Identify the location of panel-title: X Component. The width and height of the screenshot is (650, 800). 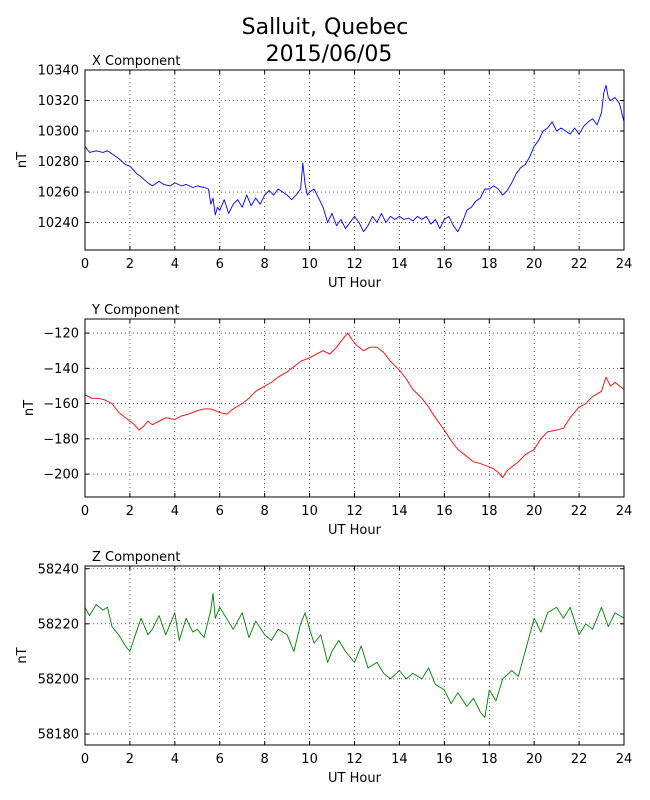
(136, 61).